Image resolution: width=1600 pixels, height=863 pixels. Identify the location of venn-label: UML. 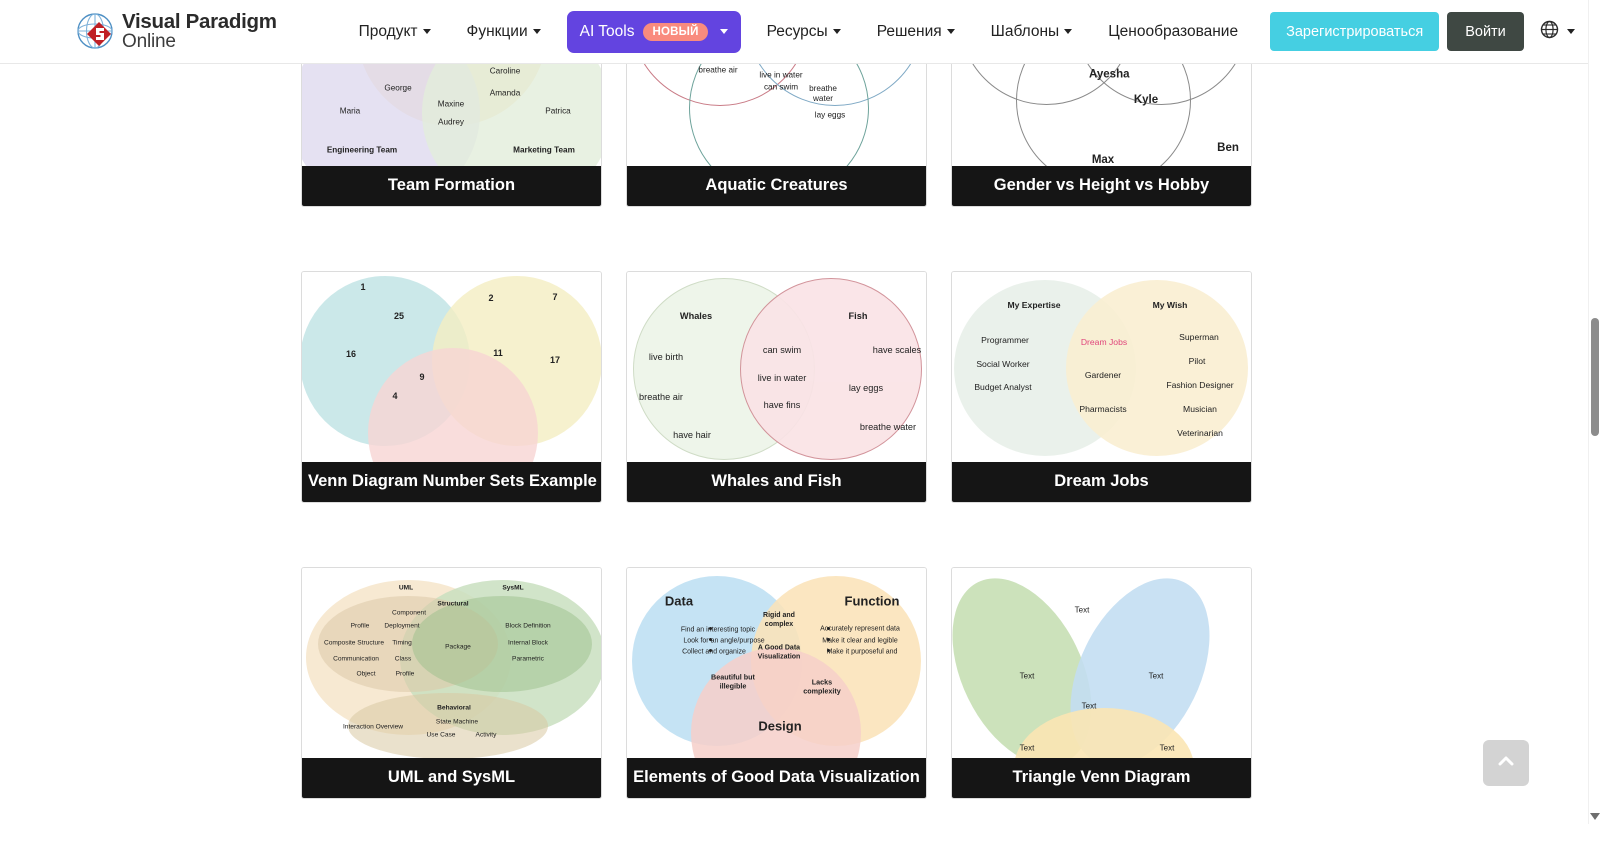
(406, 588).